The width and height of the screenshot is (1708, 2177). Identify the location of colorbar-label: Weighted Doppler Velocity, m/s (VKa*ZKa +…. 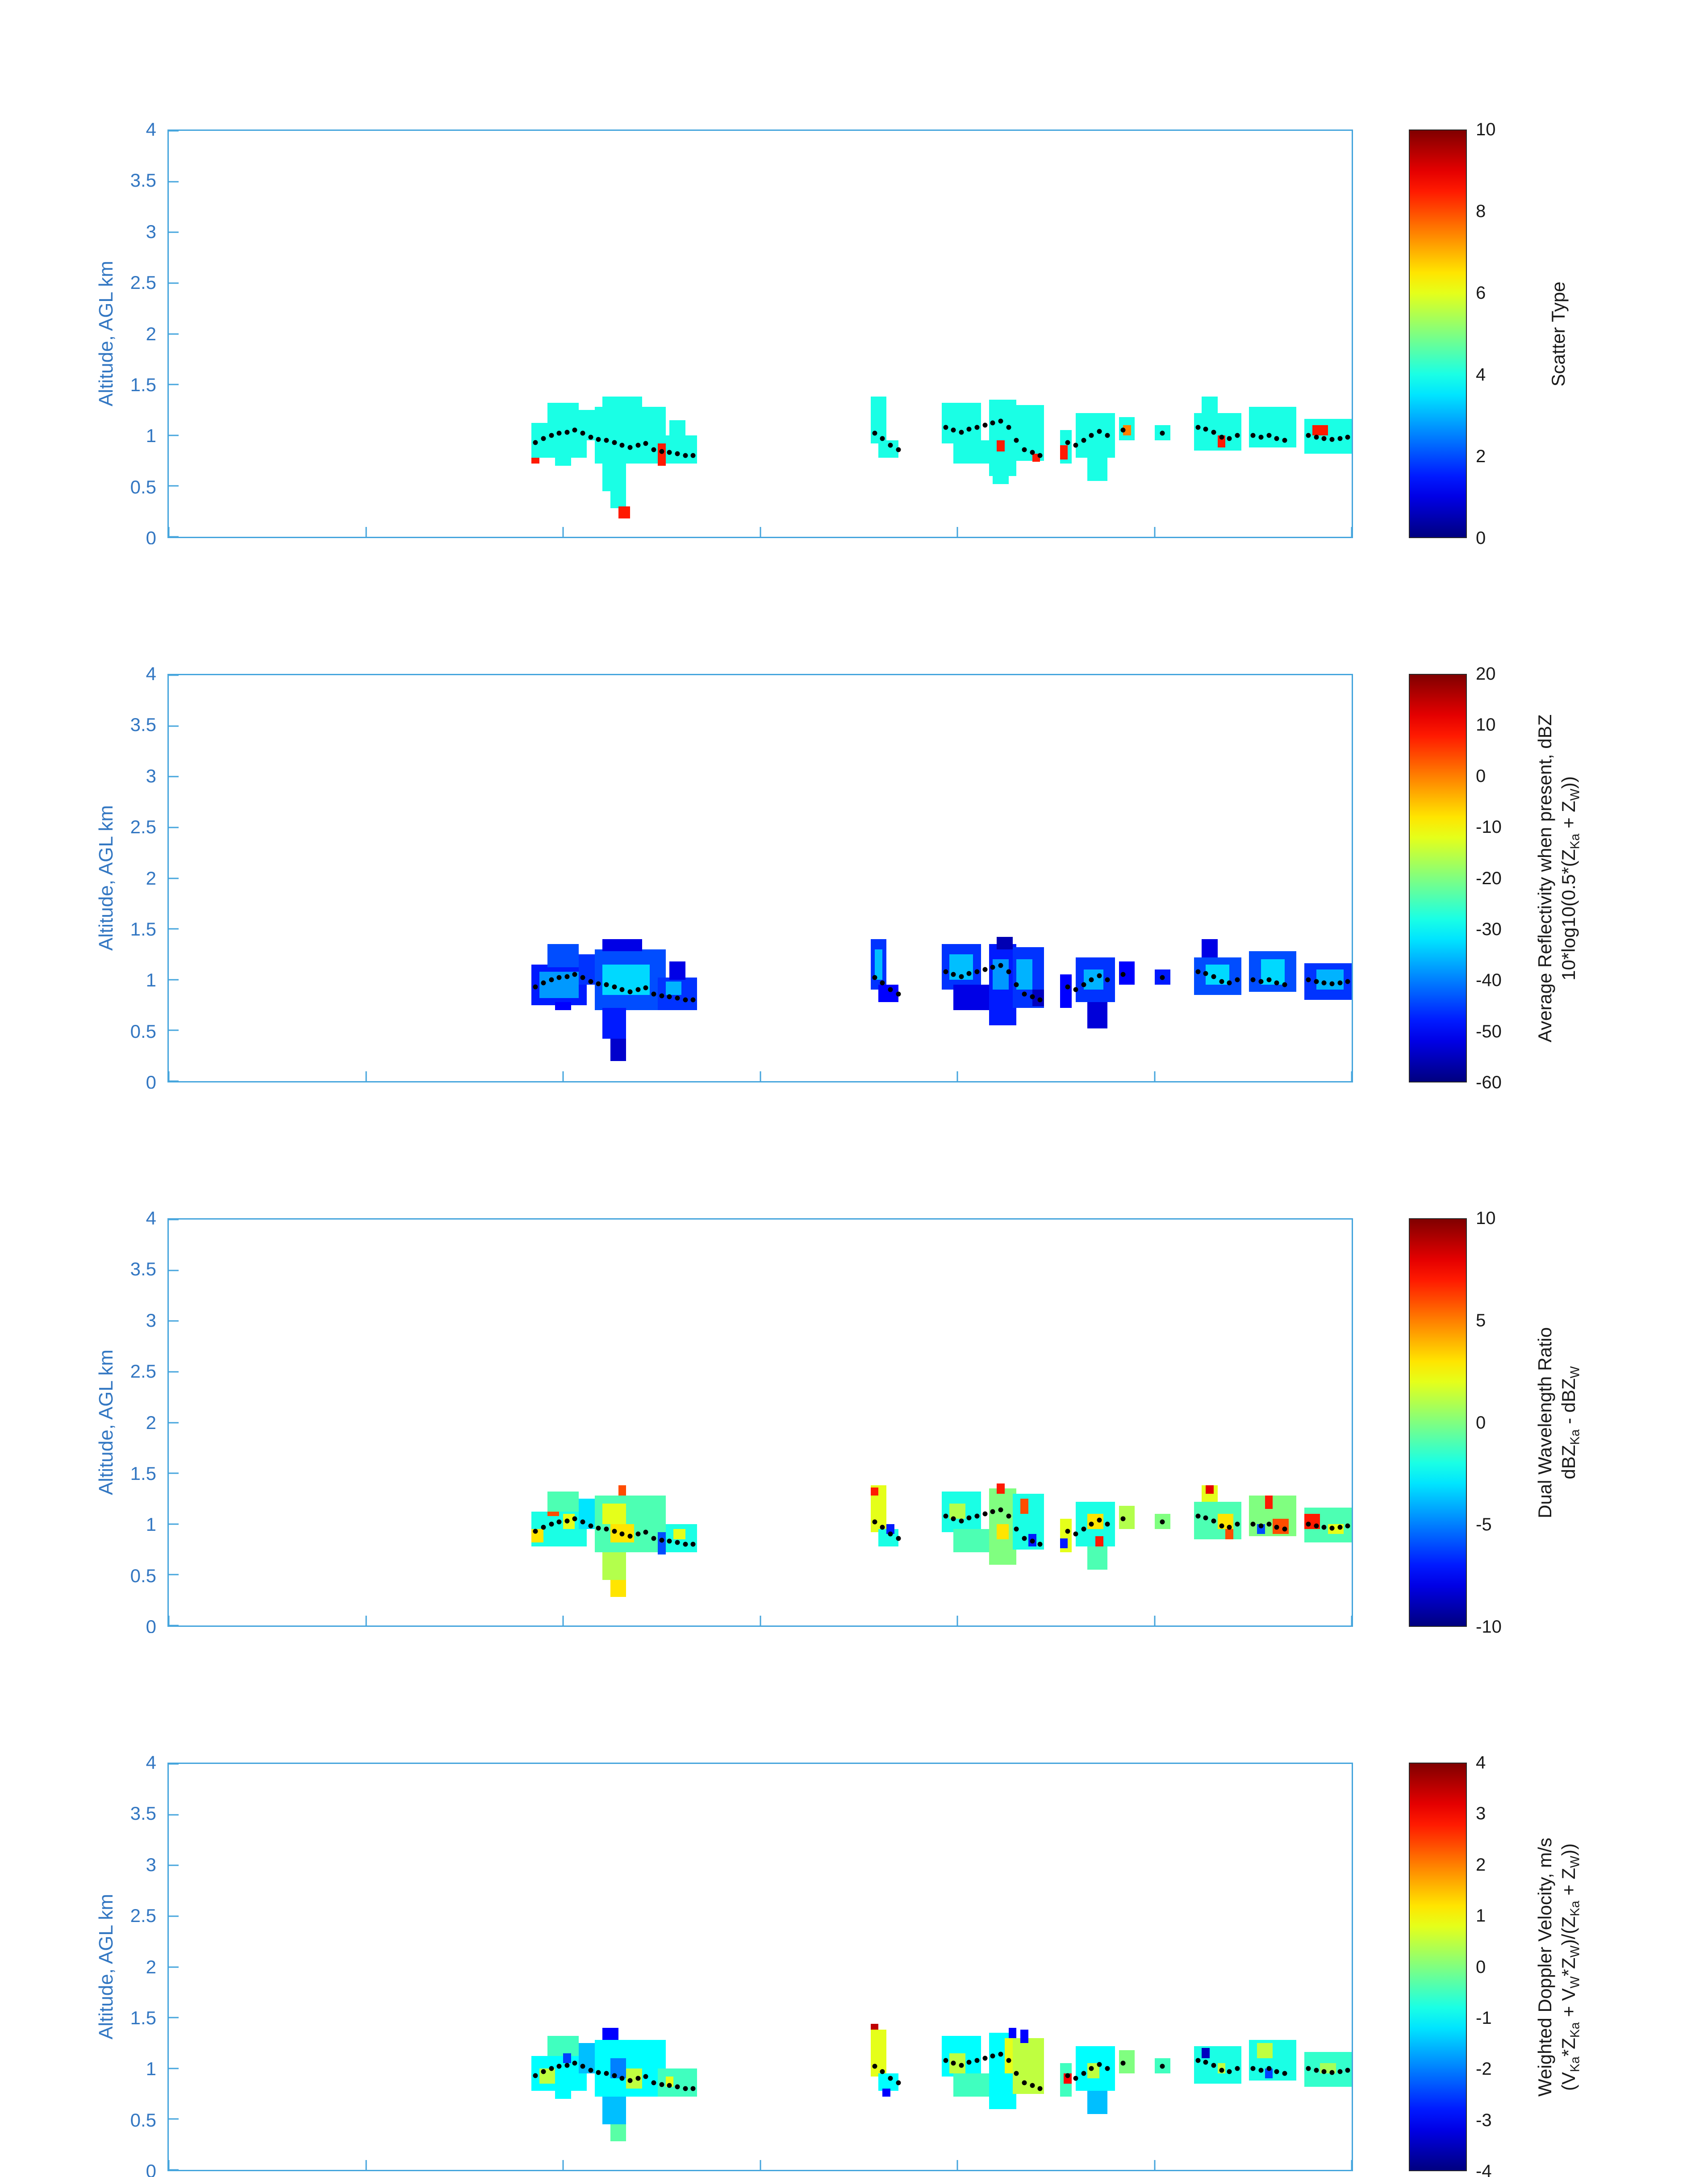
(1558, 1967).